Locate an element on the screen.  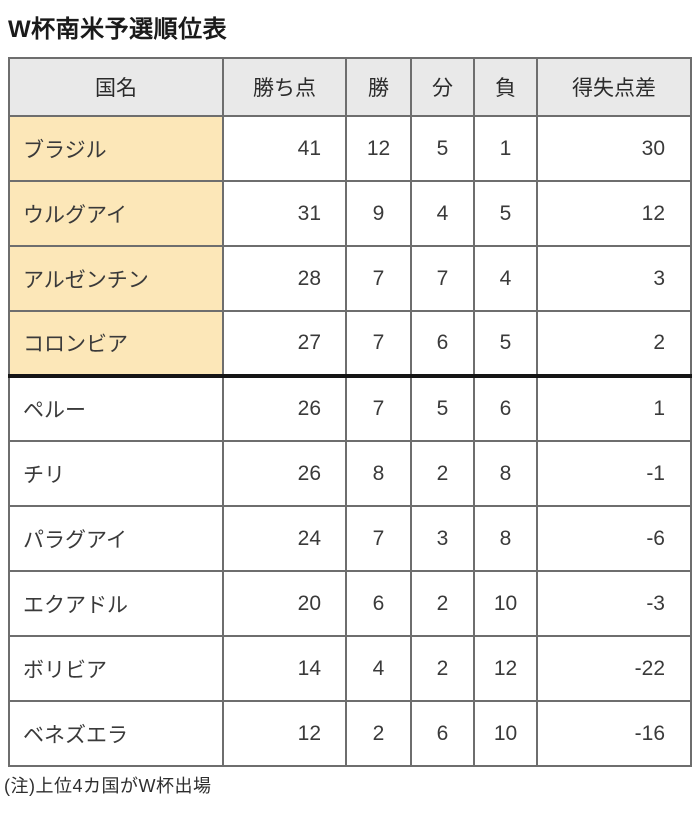
table-row: パラグアイ 24 7 3 8 -6 is located at coordinates (350, 538).